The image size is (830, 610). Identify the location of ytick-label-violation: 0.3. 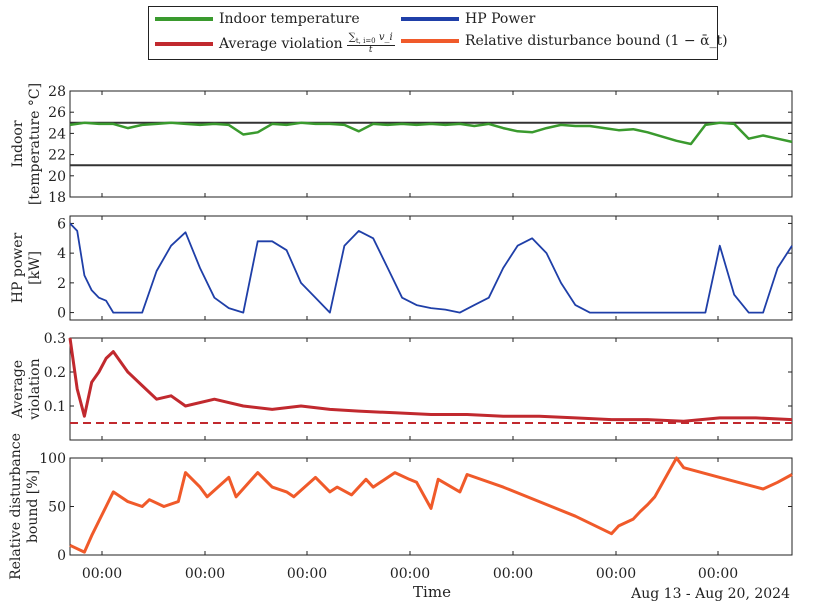
(55, 339).